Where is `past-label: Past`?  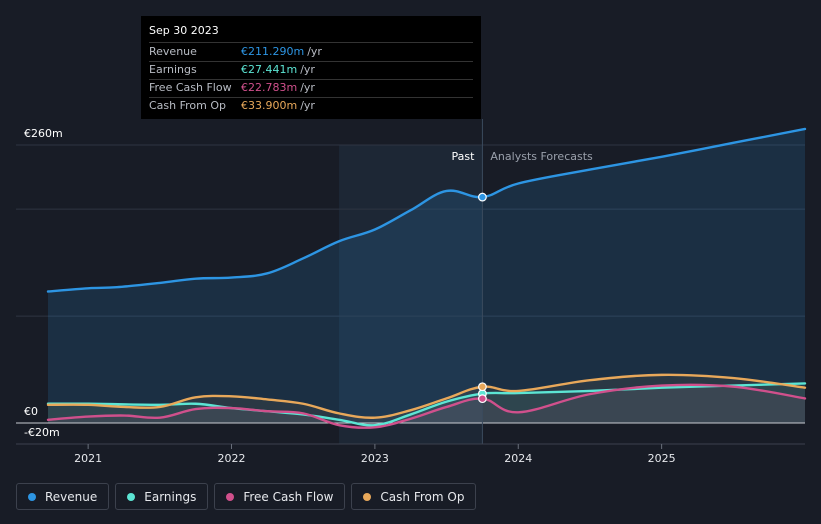
past-label: Past is located at coordinates (463, 156).